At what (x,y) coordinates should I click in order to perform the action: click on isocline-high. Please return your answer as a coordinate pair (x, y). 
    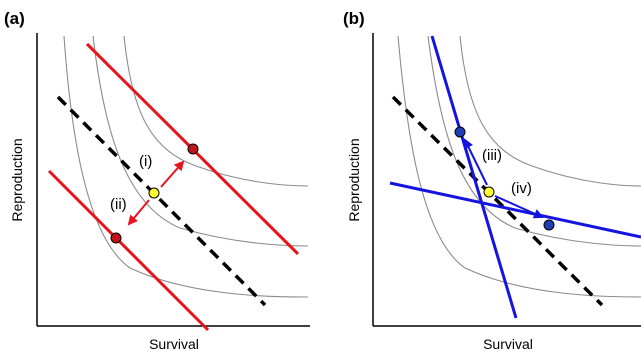
    Looking at the image, I should click on (550, 111).